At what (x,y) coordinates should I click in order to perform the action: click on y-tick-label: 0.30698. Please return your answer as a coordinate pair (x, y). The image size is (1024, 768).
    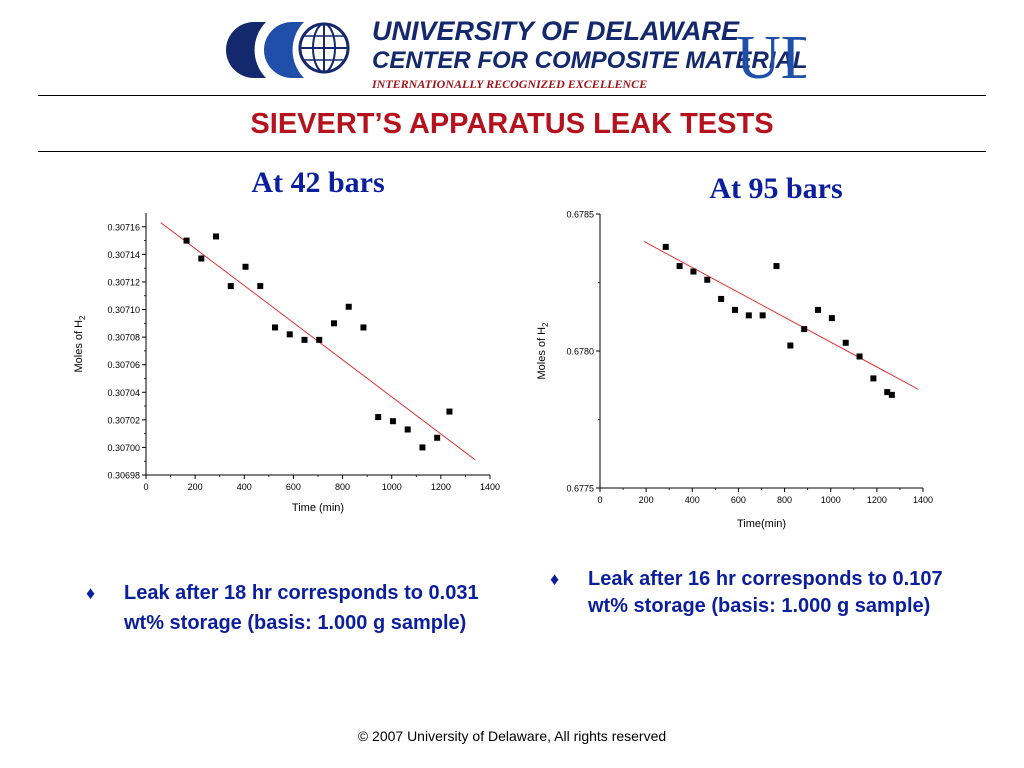
    Looking at the image, I should click on (123, 476).